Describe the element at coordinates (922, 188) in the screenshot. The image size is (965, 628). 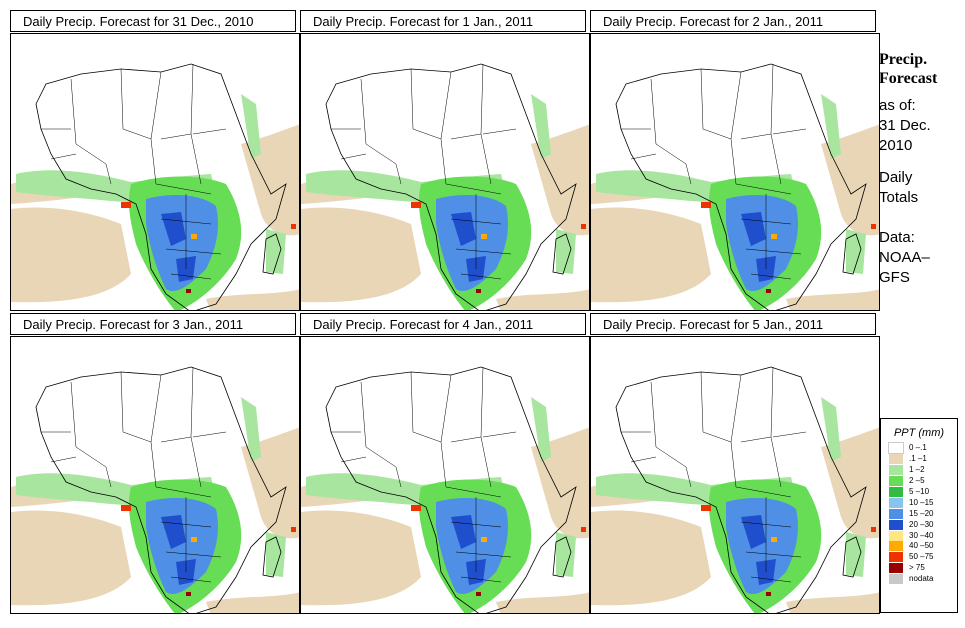
I see `totals-block: Daily Totals` at that location.